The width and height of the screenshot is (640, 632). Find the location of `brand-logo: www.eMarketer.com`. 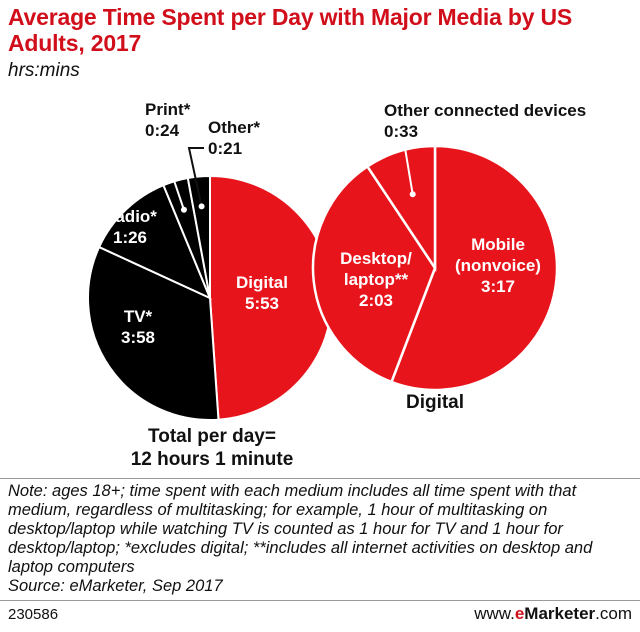

brand-logo: www.eMarketer.com is located at coordinates (553, 614).